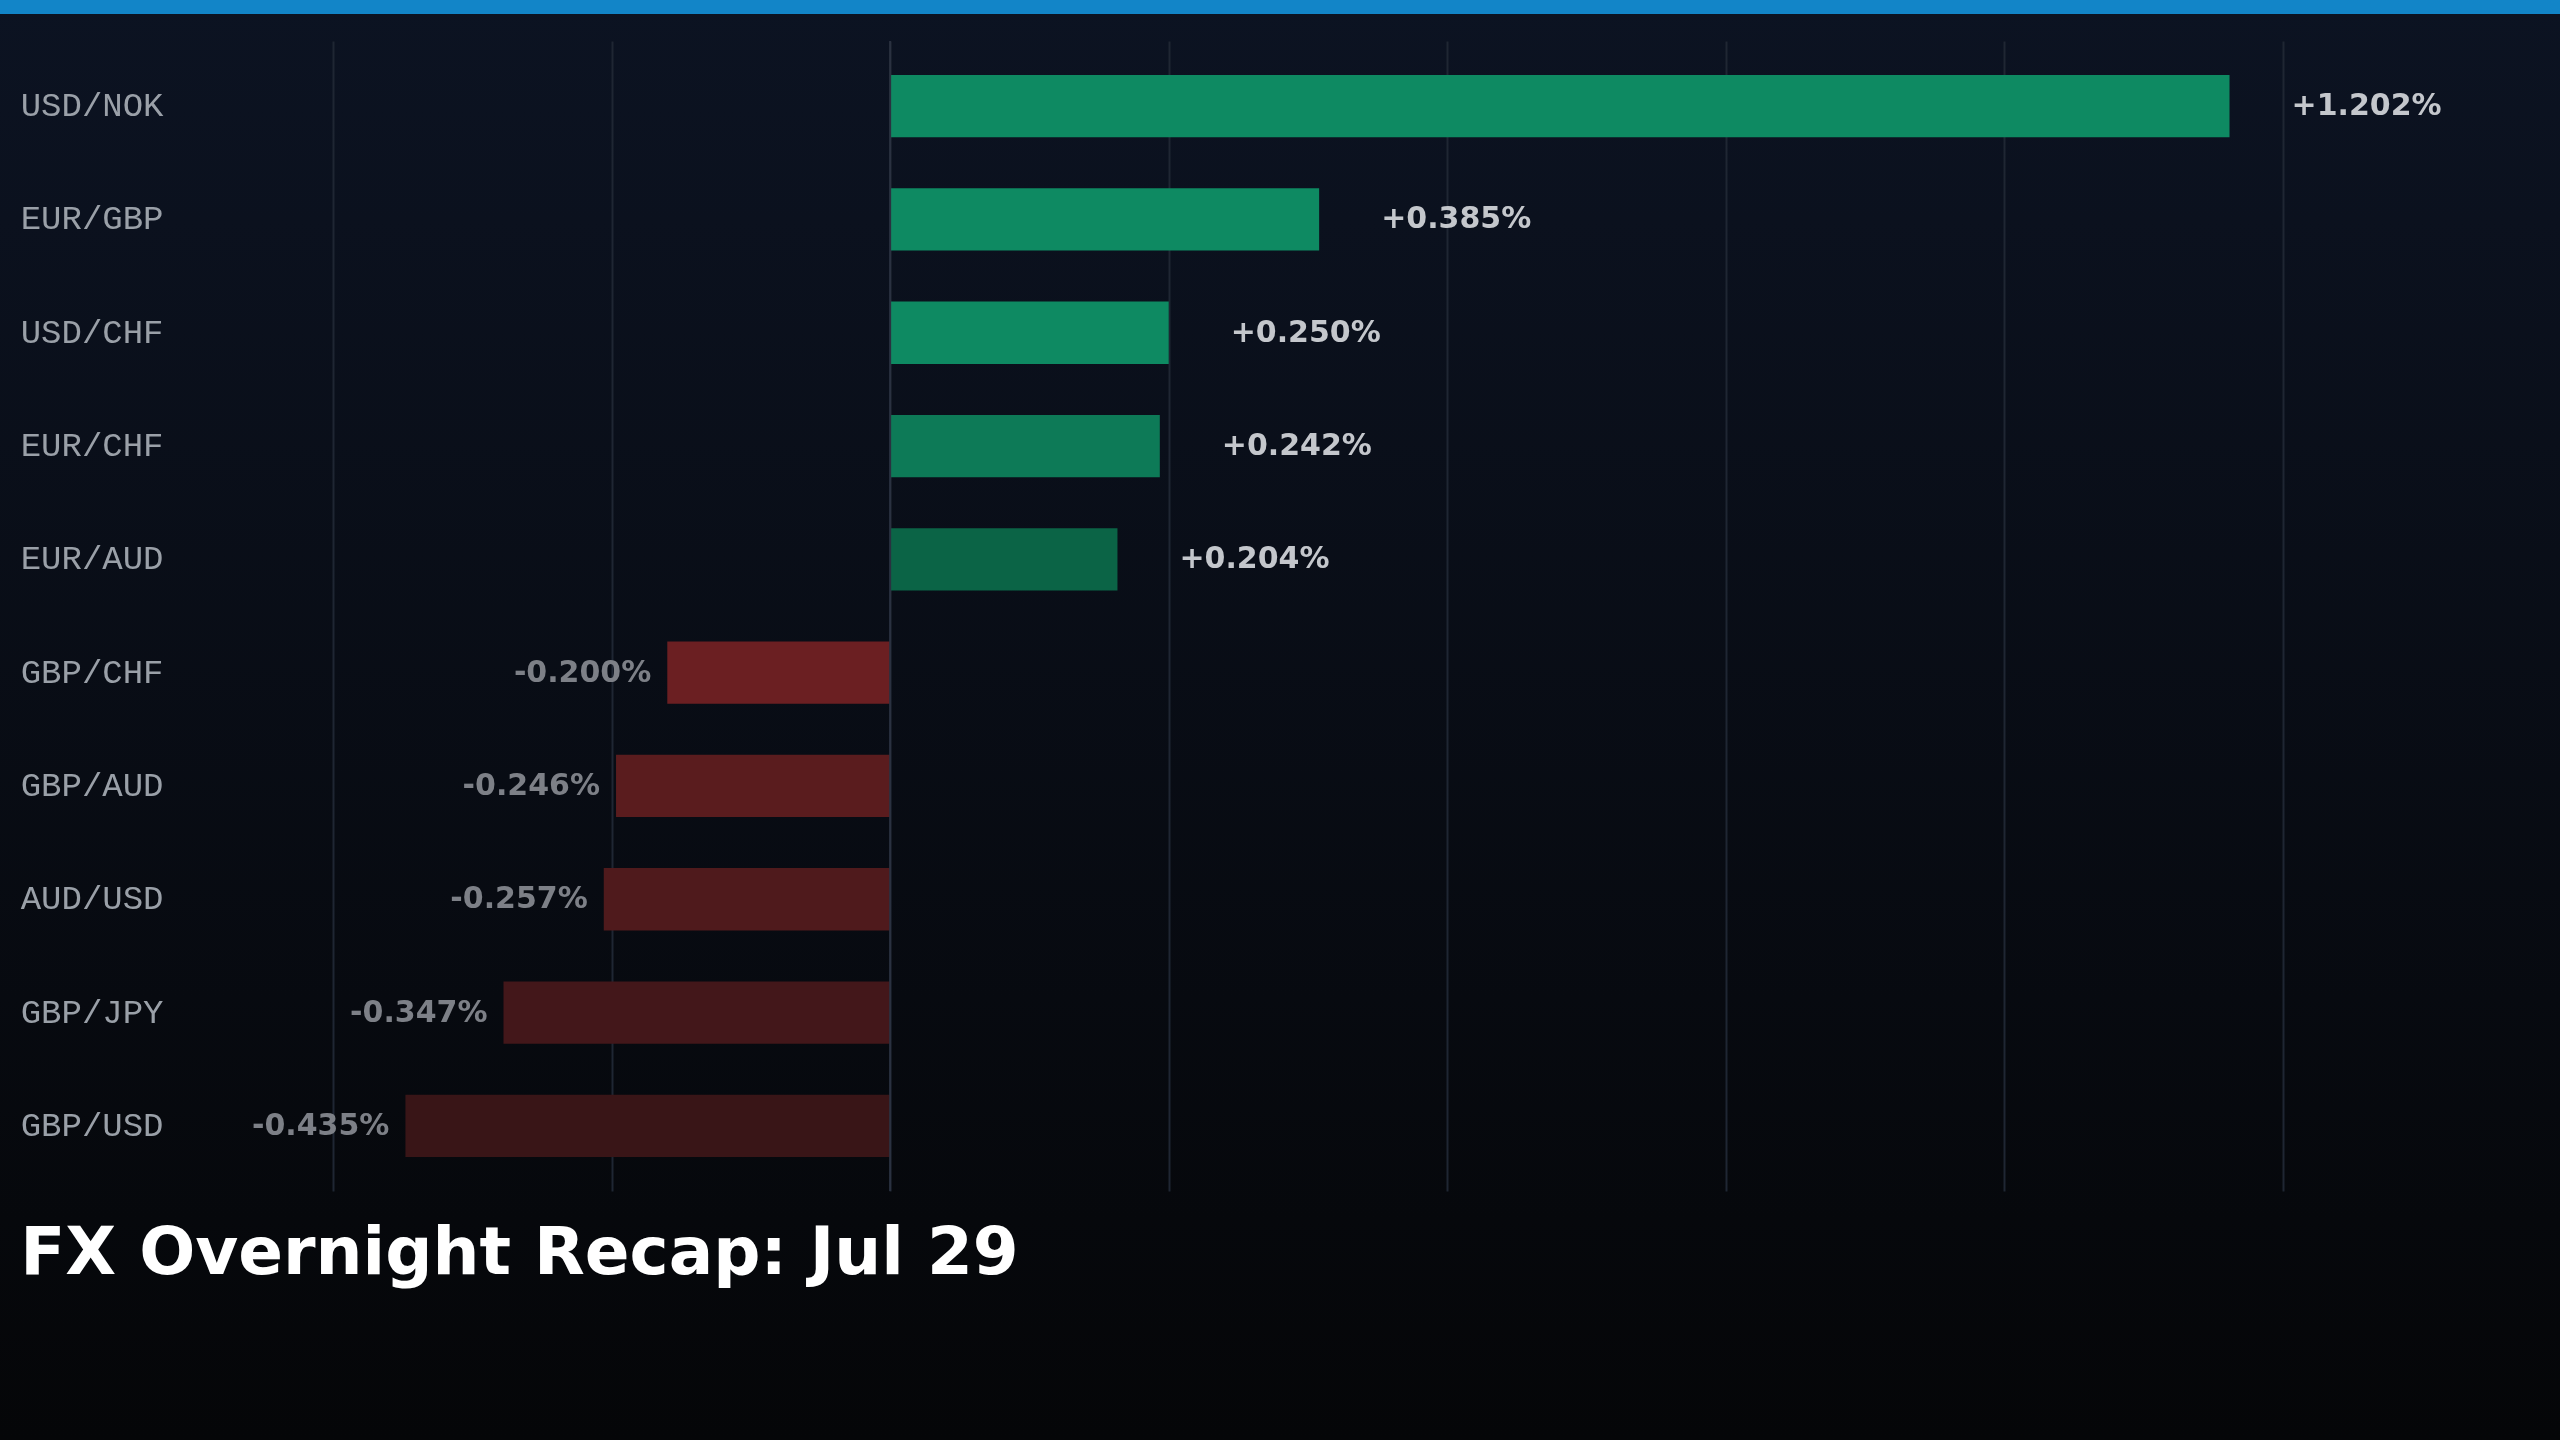 The width and height of the screenshot is (2560, 1440). I want to click on data-label: +0.204%, so click(1254, 558).